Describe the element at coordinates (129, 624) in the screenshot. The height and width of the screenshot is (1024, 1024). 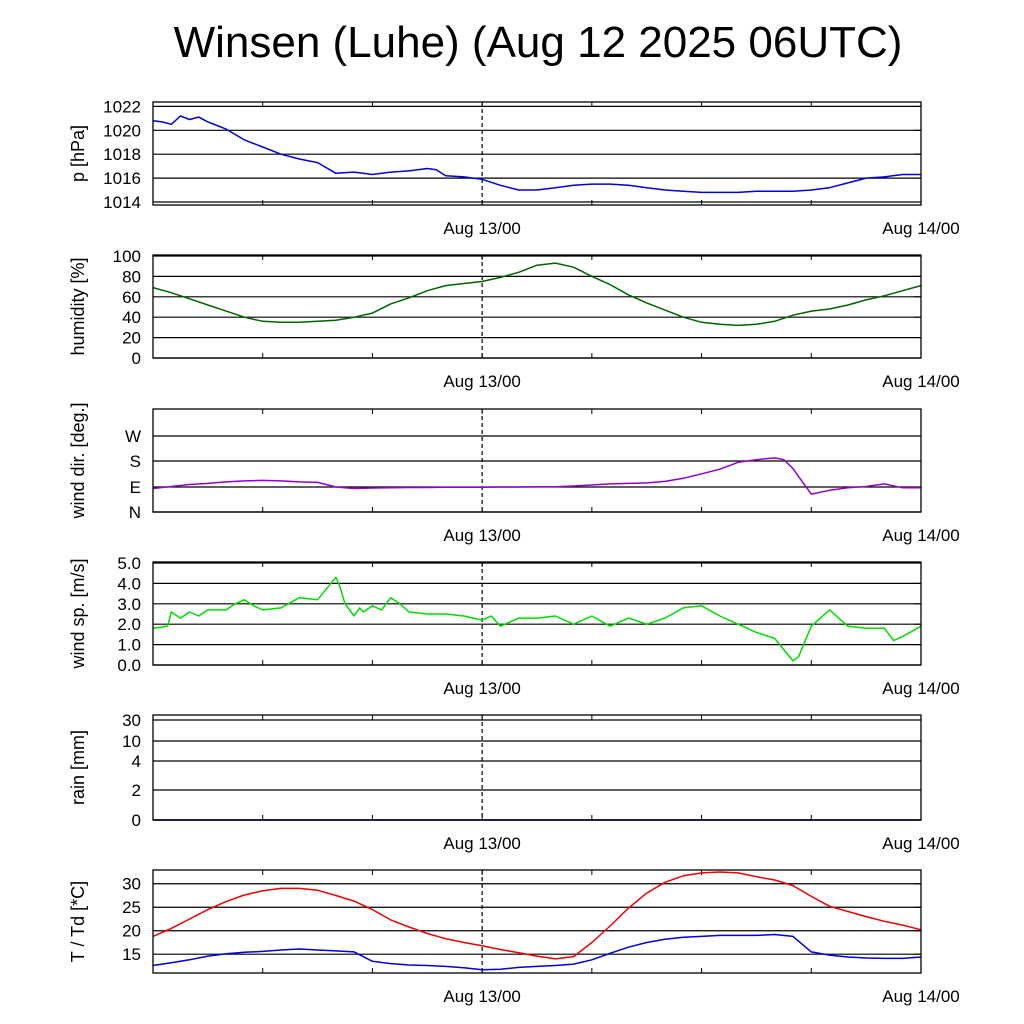
I see `y-tick-label: 2.0` at that location.